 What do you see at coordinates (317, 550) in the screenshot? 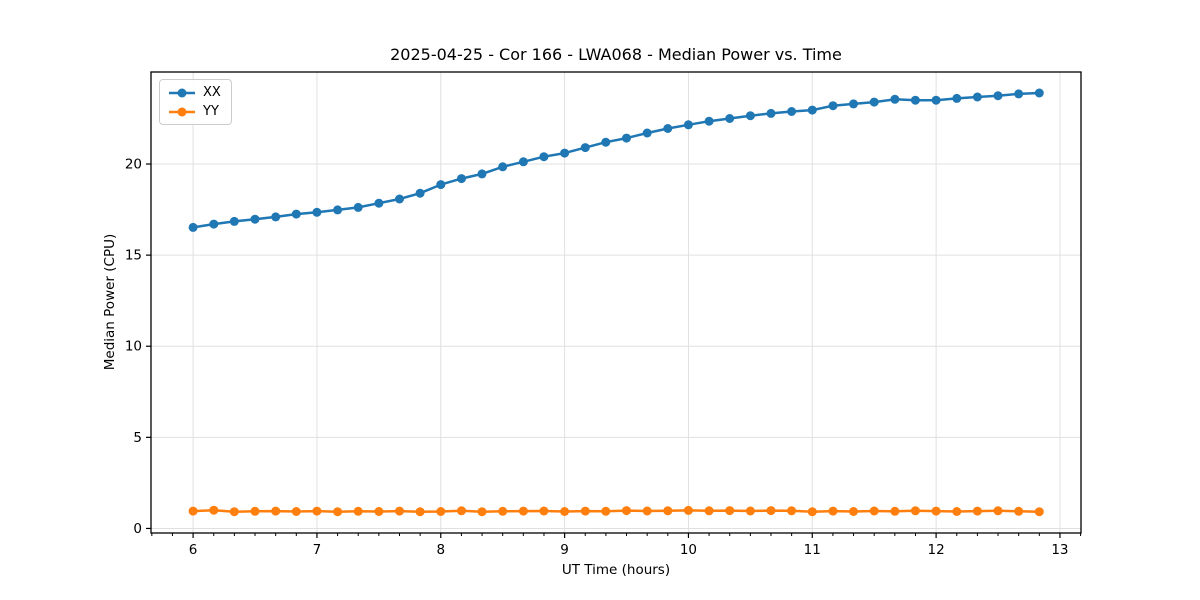
I see `x-tick-label: 7` at bounding box center [317, 550].